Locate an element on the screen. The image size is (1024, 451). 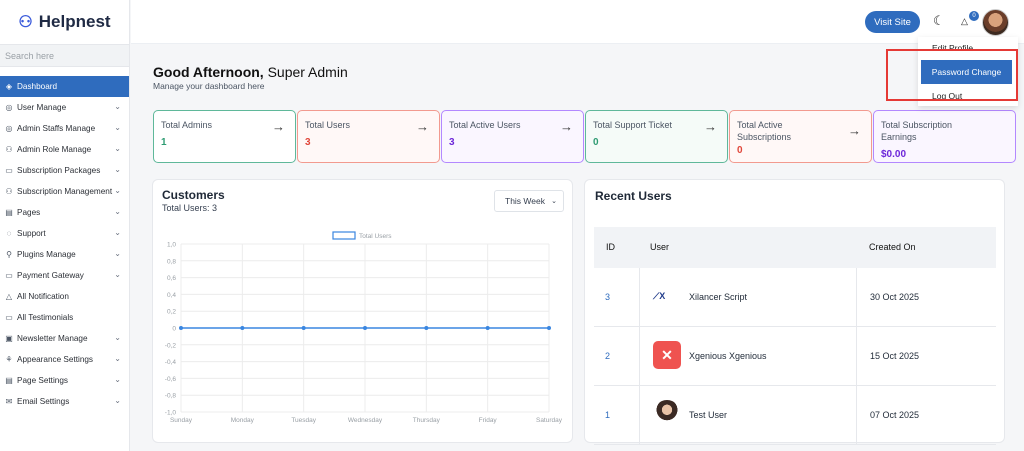
sidebar-item: ▭ Payment Gateway ⌄ is located at coordinates (64, 275).